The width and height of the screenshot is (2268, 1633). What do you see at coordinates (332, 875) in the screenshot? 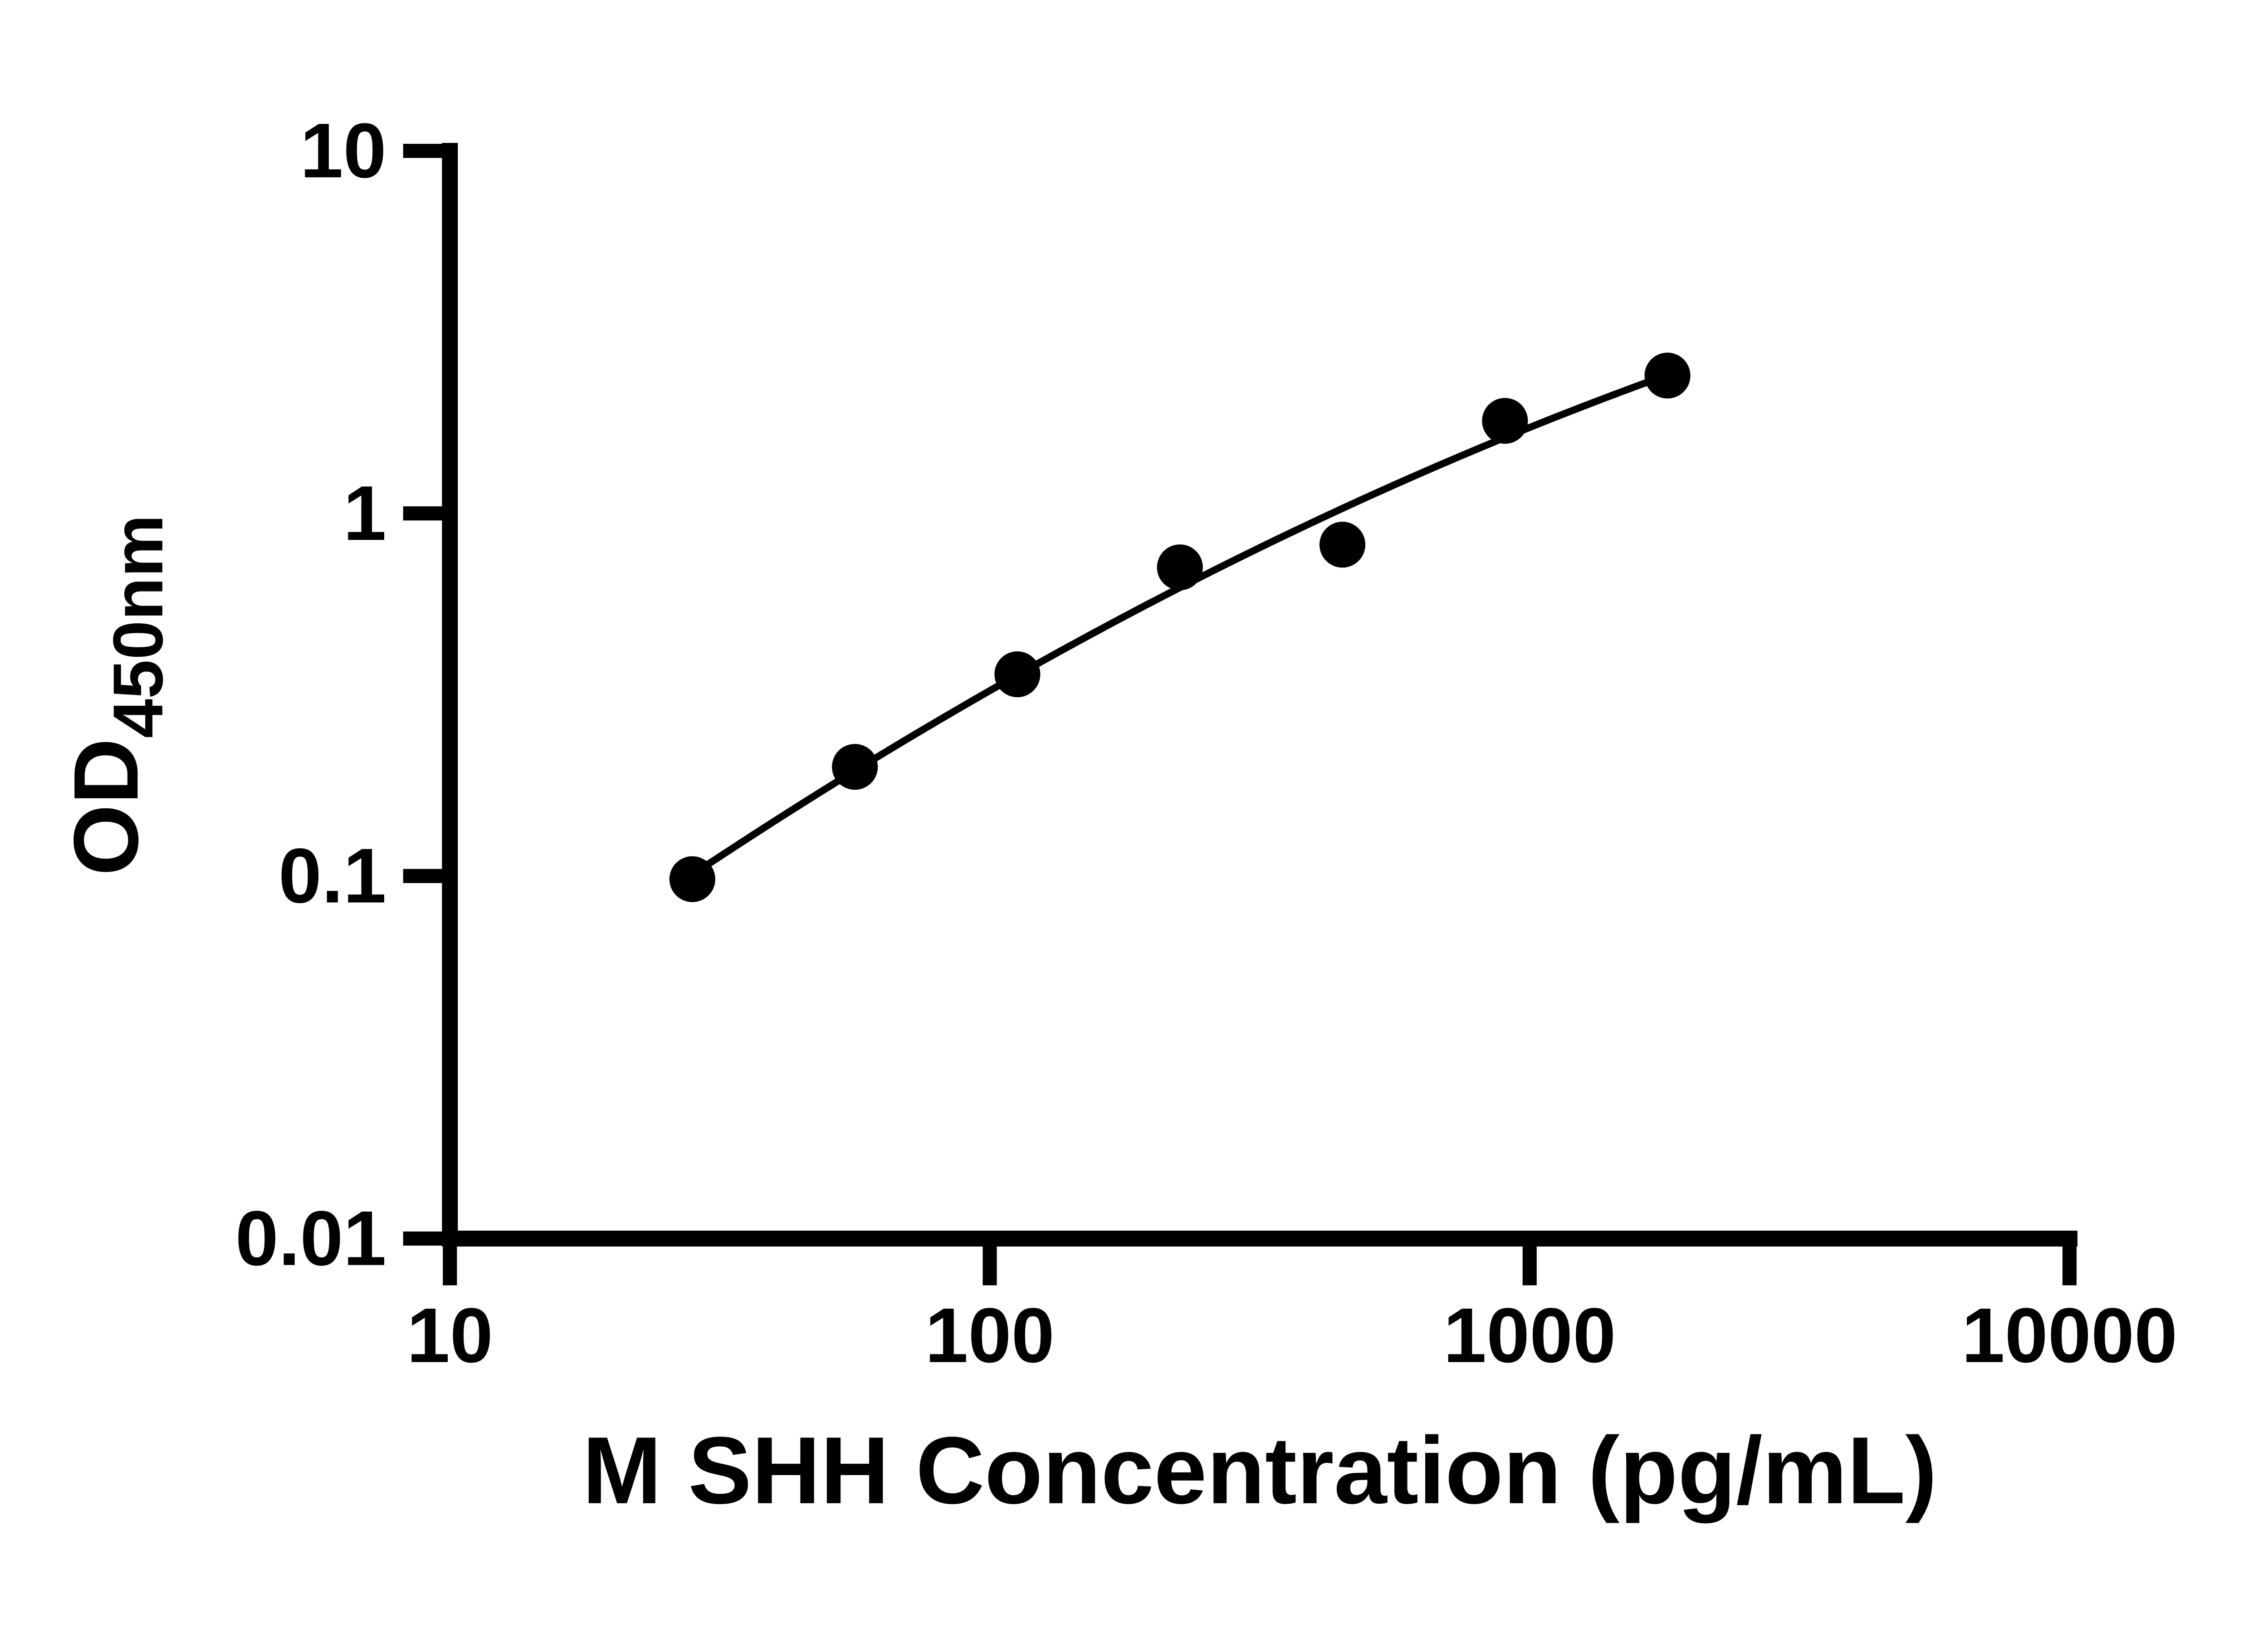
I see `y-tick-label: 0.1` at bounding box center [332, 875].